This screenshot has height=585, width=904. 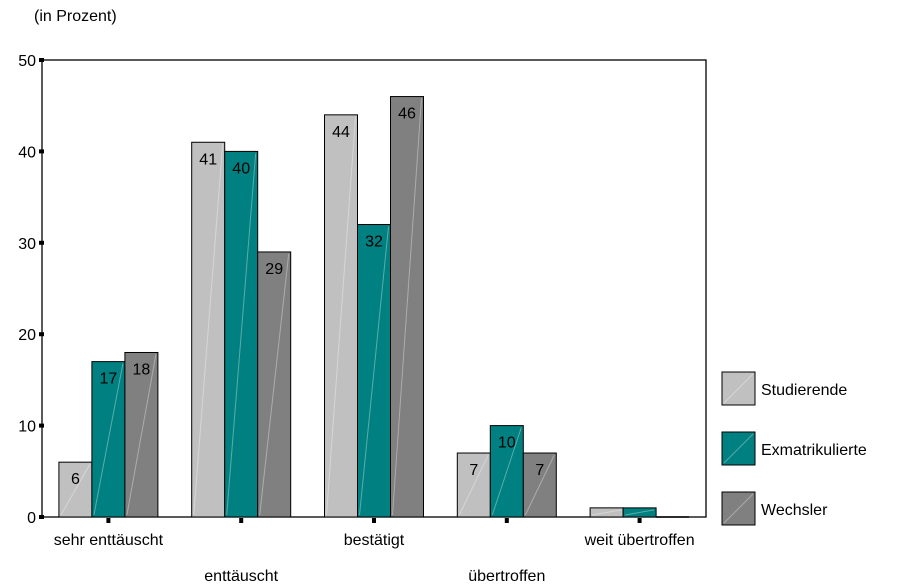 I want to click on y-tick-label: 50, so click(x=27, y=61).